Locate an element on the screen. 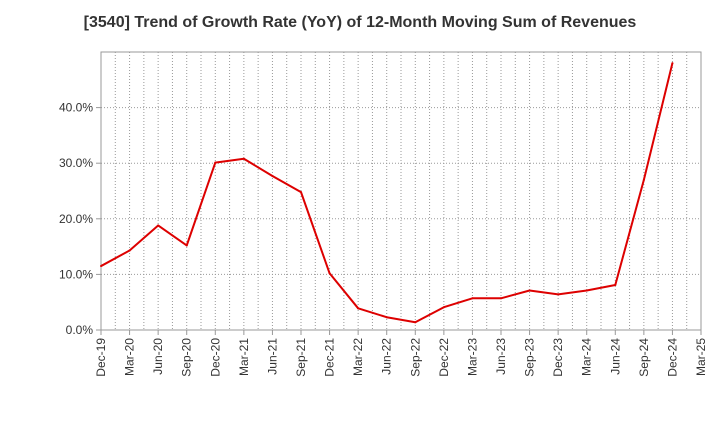 The width and height of the screenshot is (720, 440). x-tick-label: Jun-21 is located at coordinates (272, 356).